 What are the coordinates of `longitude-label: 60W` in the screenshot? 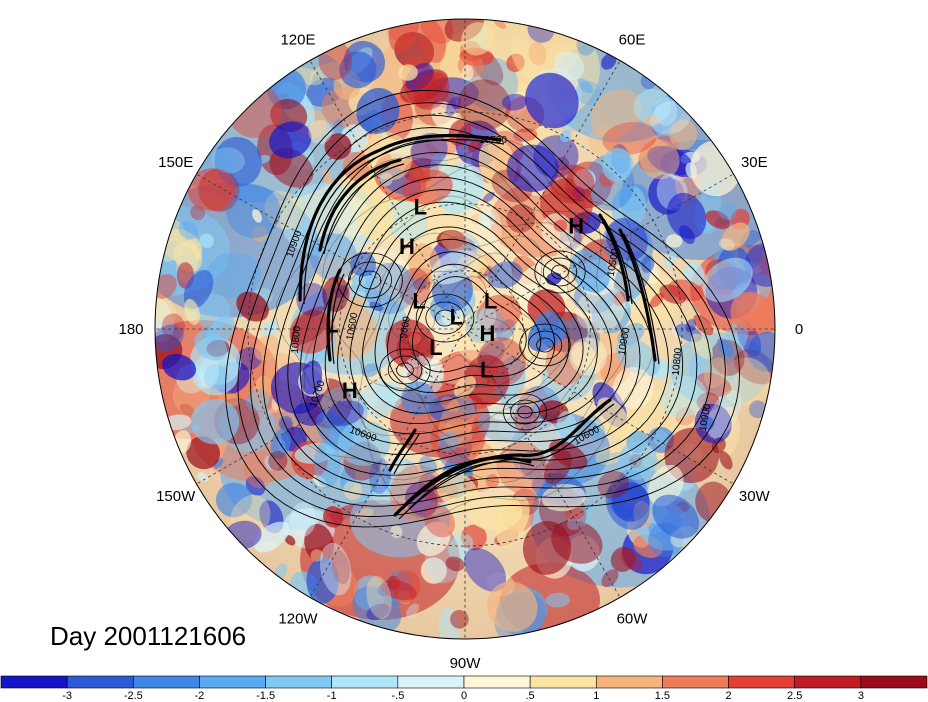 It's located at (633, 618).